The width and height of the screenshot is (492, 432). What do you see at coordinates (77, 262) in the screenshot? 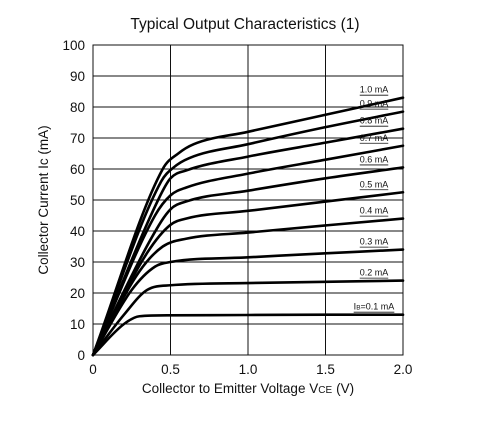
I see `y-tick-label: 30` at bounding box center [77, 262].